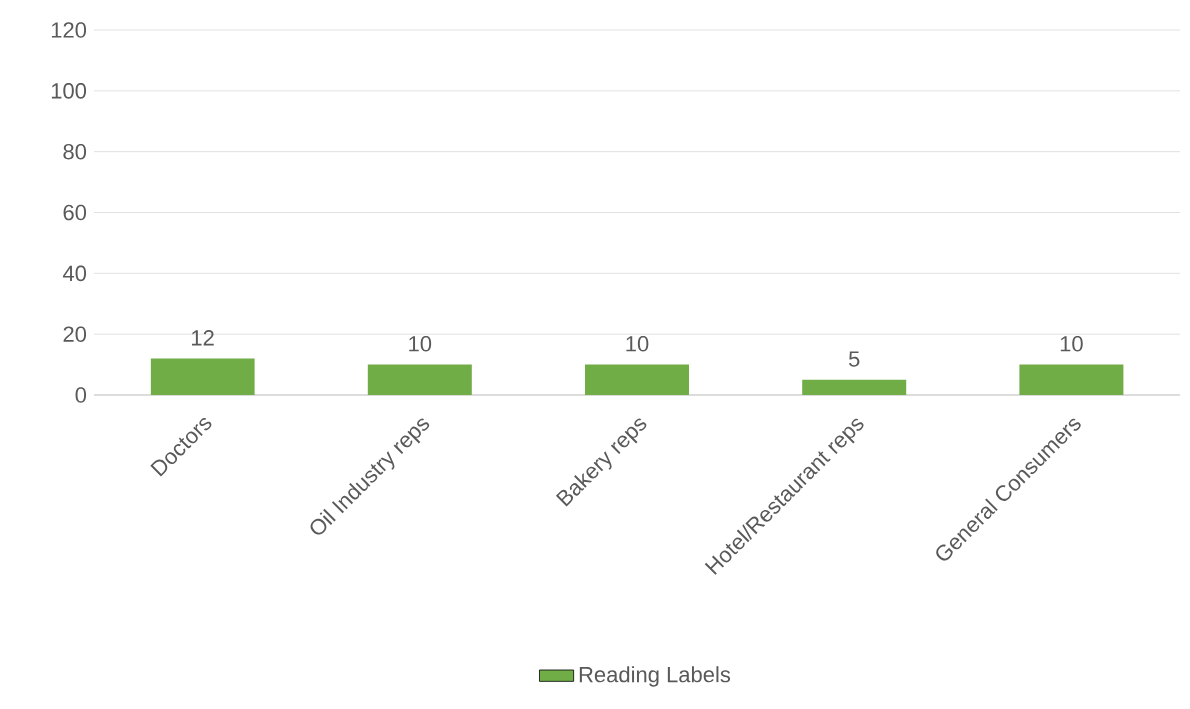  What do you see at coordinates (854, 359) in the screenshot?
I see `data-label: 5` at bounding box center [854, 359].